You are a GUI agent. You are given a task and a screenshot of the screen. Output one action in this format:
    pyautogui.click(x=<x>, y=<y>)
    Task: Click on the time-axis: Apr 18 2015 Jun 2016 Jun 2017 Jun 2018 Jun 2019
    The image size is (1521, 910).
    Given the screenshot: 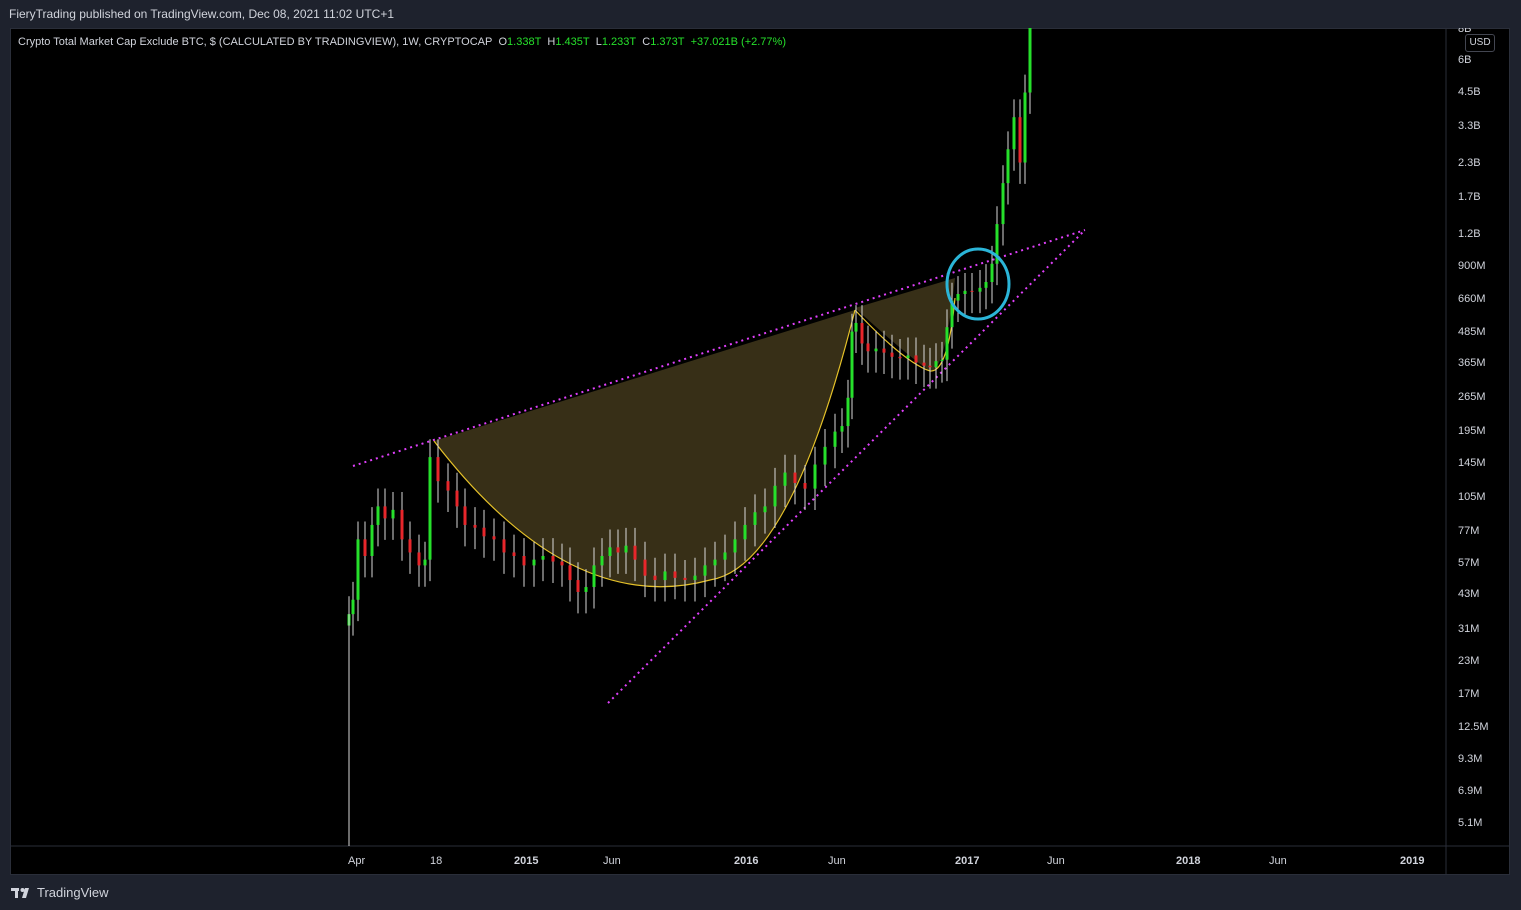 What is the action you would take?
    pyautogui.click(x=886, y=861)
    